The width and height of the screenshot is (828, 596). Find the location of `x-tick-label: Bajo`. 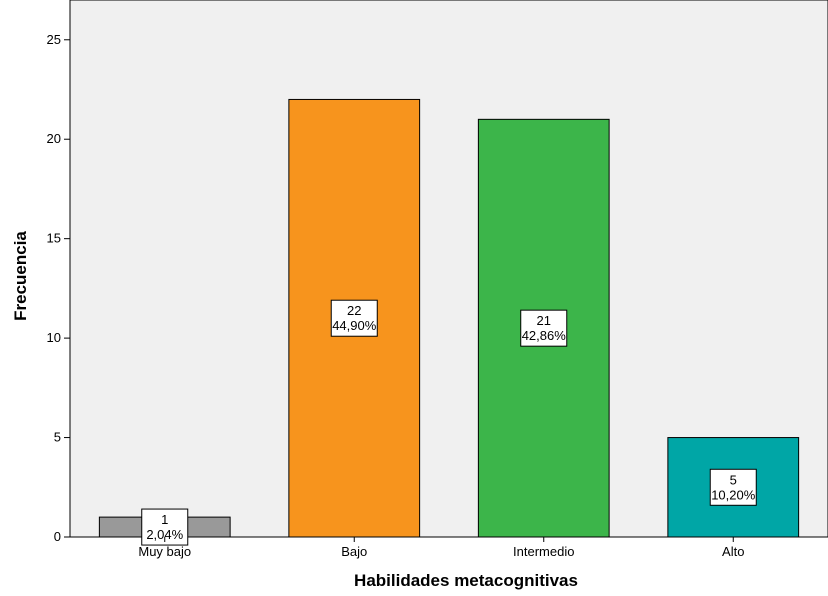

x-tick-label: Bajo is located at coordinates (354, 551).